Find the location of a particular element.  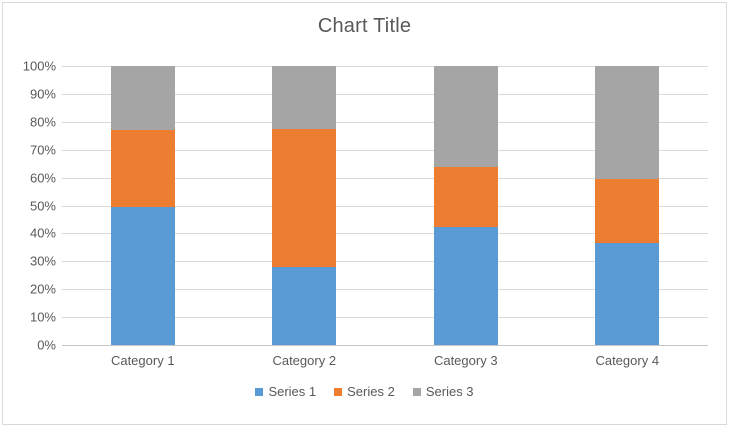

y-tick-label: 30% is located at coordinates (42, 261).